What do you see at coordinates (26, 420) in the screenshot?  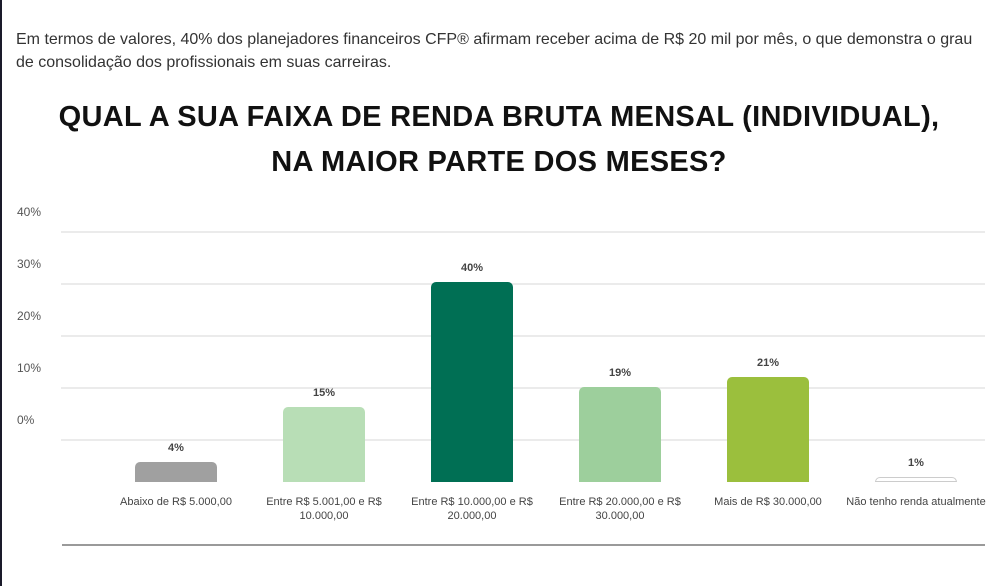 I see `y-tick-label: 0%` at bounding box center [26, 420].